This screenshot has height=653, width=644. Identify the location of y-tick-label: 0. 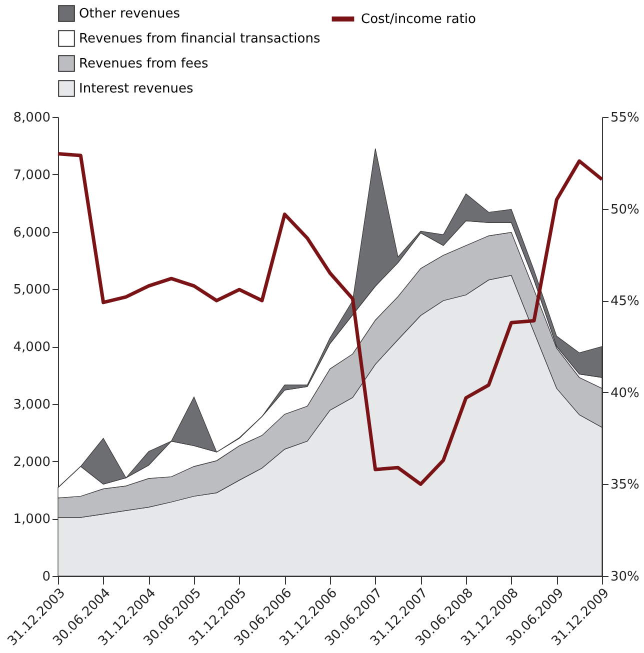
(46, 577).